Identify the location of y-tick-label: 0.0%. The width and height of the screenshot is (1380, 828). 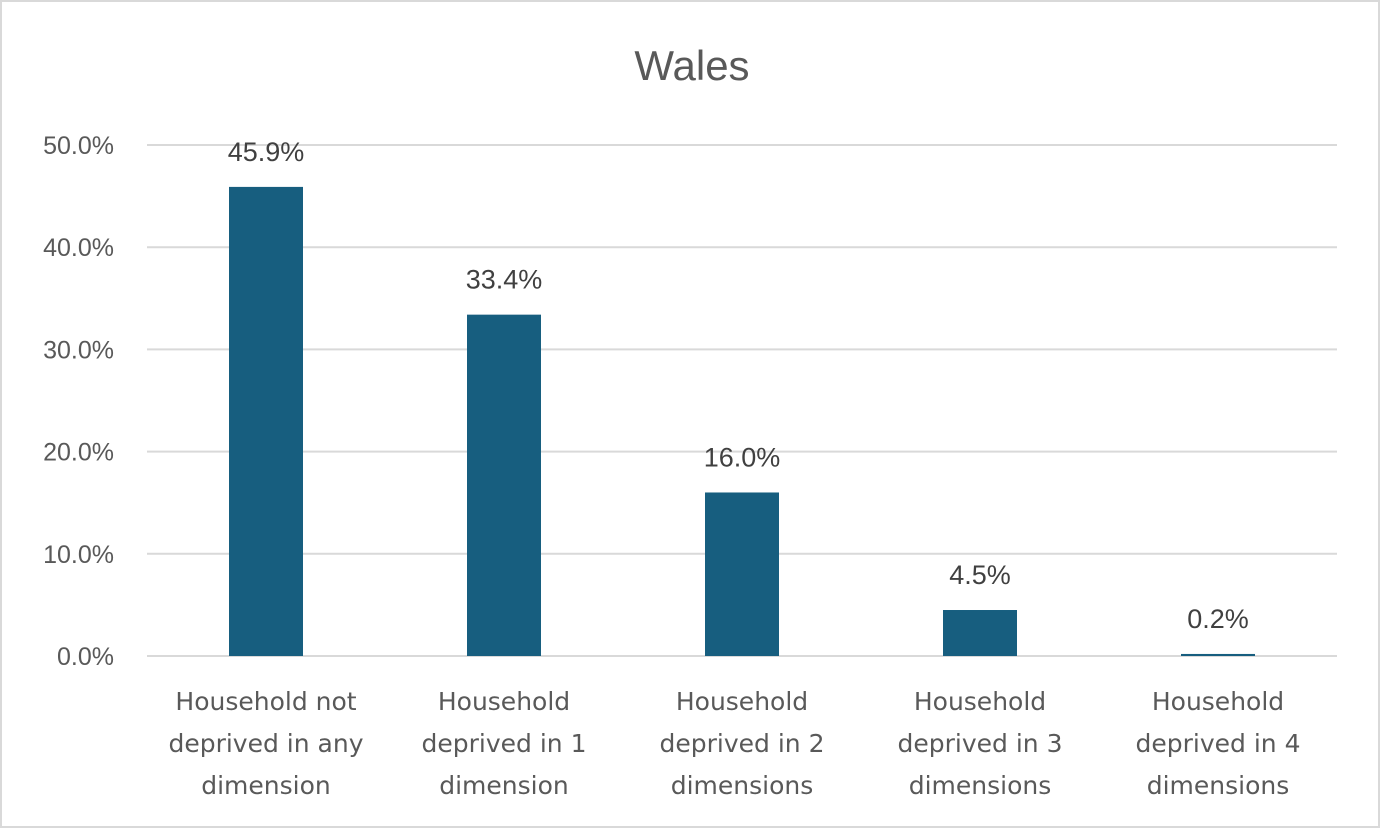
(85, 657).